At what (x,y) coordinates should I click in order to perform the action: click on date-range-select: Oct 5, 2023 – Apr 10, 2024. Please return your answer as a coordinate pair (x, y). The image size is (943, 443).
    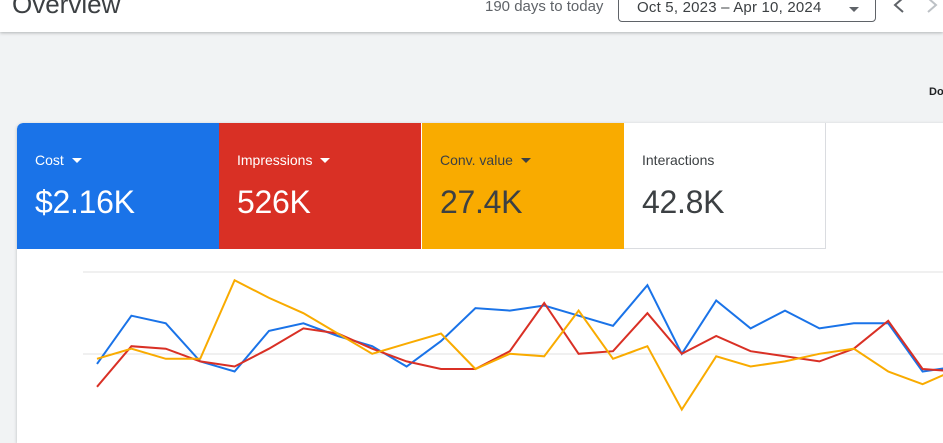
    Looking at the image, I should click on (747, 11).